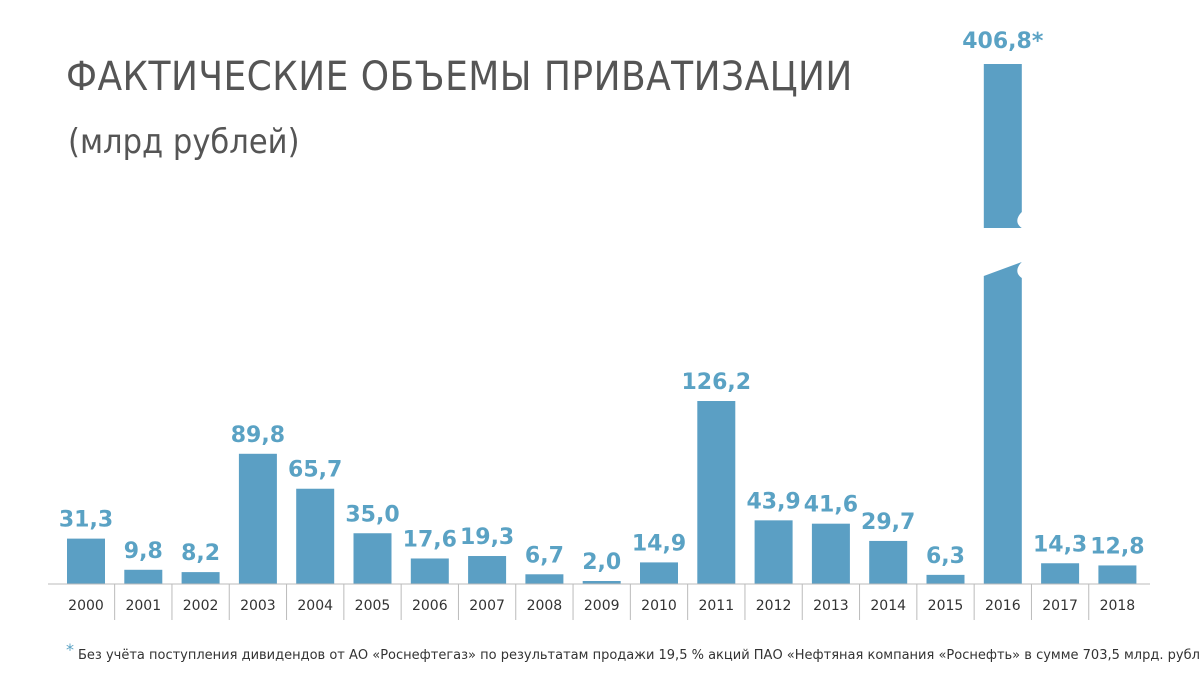 The width and height of the screenshot is (1200, 675). Describe the element at coordinates (945, 556) in the screenshot. I see `value-label-2015: 6,3` at that location.